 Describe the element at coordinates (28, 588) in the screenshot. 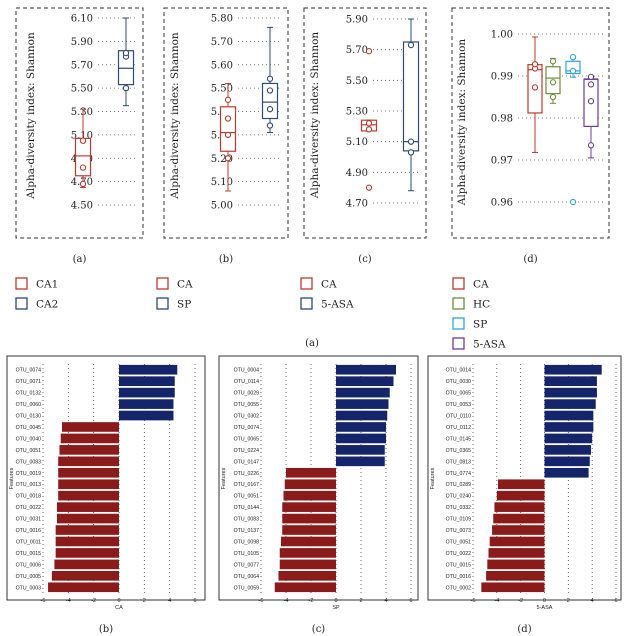

I see `feature-label: OTU_0003` at that location.